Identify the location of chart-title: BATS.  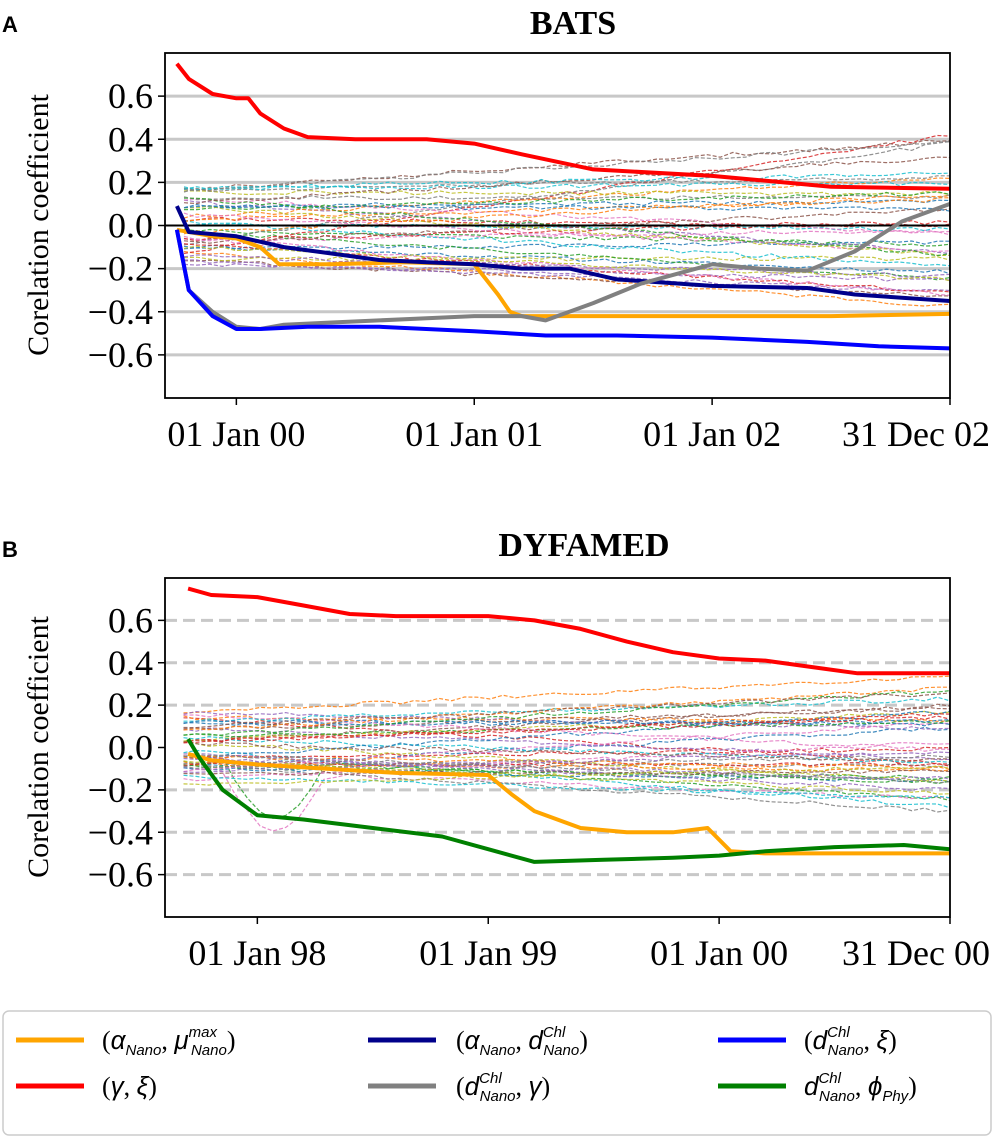
(573, 23).